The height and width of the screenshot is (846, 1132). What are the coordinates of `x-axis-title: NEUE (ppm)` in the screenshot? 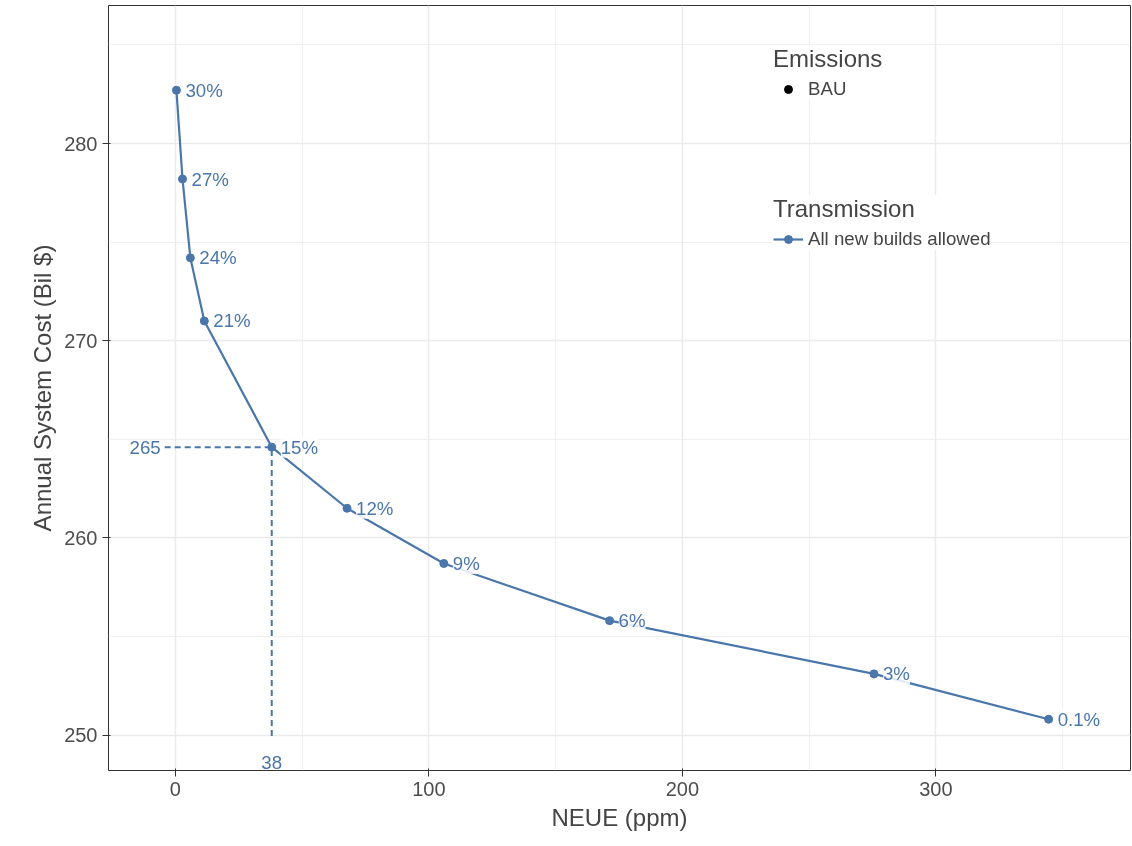 It's located at (619, 817).